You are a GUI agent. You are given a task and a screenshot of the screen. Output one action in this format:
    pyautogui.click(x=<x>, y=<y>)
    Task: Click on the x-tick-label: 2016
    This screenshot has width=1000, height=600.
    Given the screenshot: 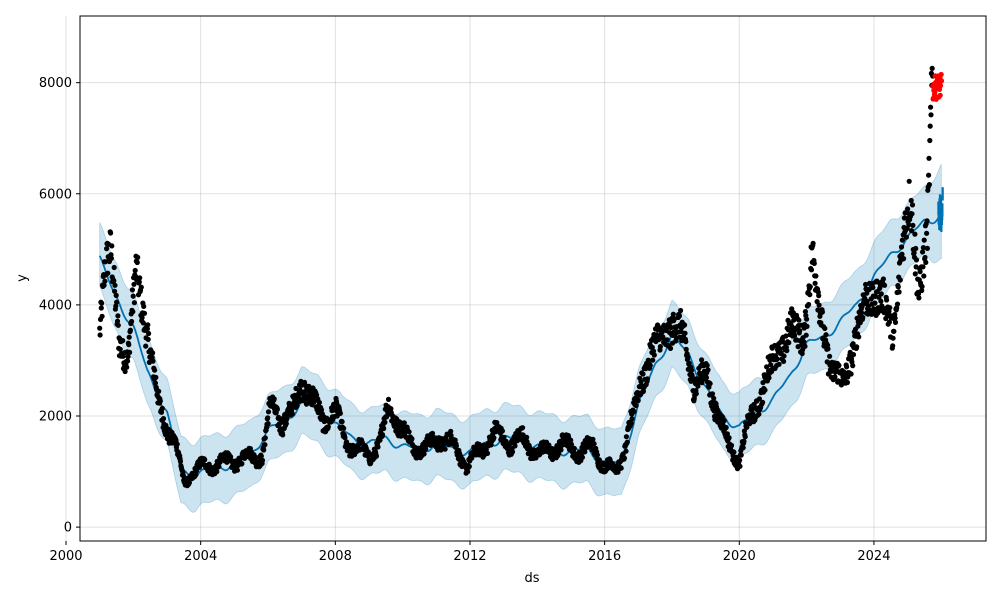 What is the action you would take?
    pyautogui.click(x=604, y=556)
    